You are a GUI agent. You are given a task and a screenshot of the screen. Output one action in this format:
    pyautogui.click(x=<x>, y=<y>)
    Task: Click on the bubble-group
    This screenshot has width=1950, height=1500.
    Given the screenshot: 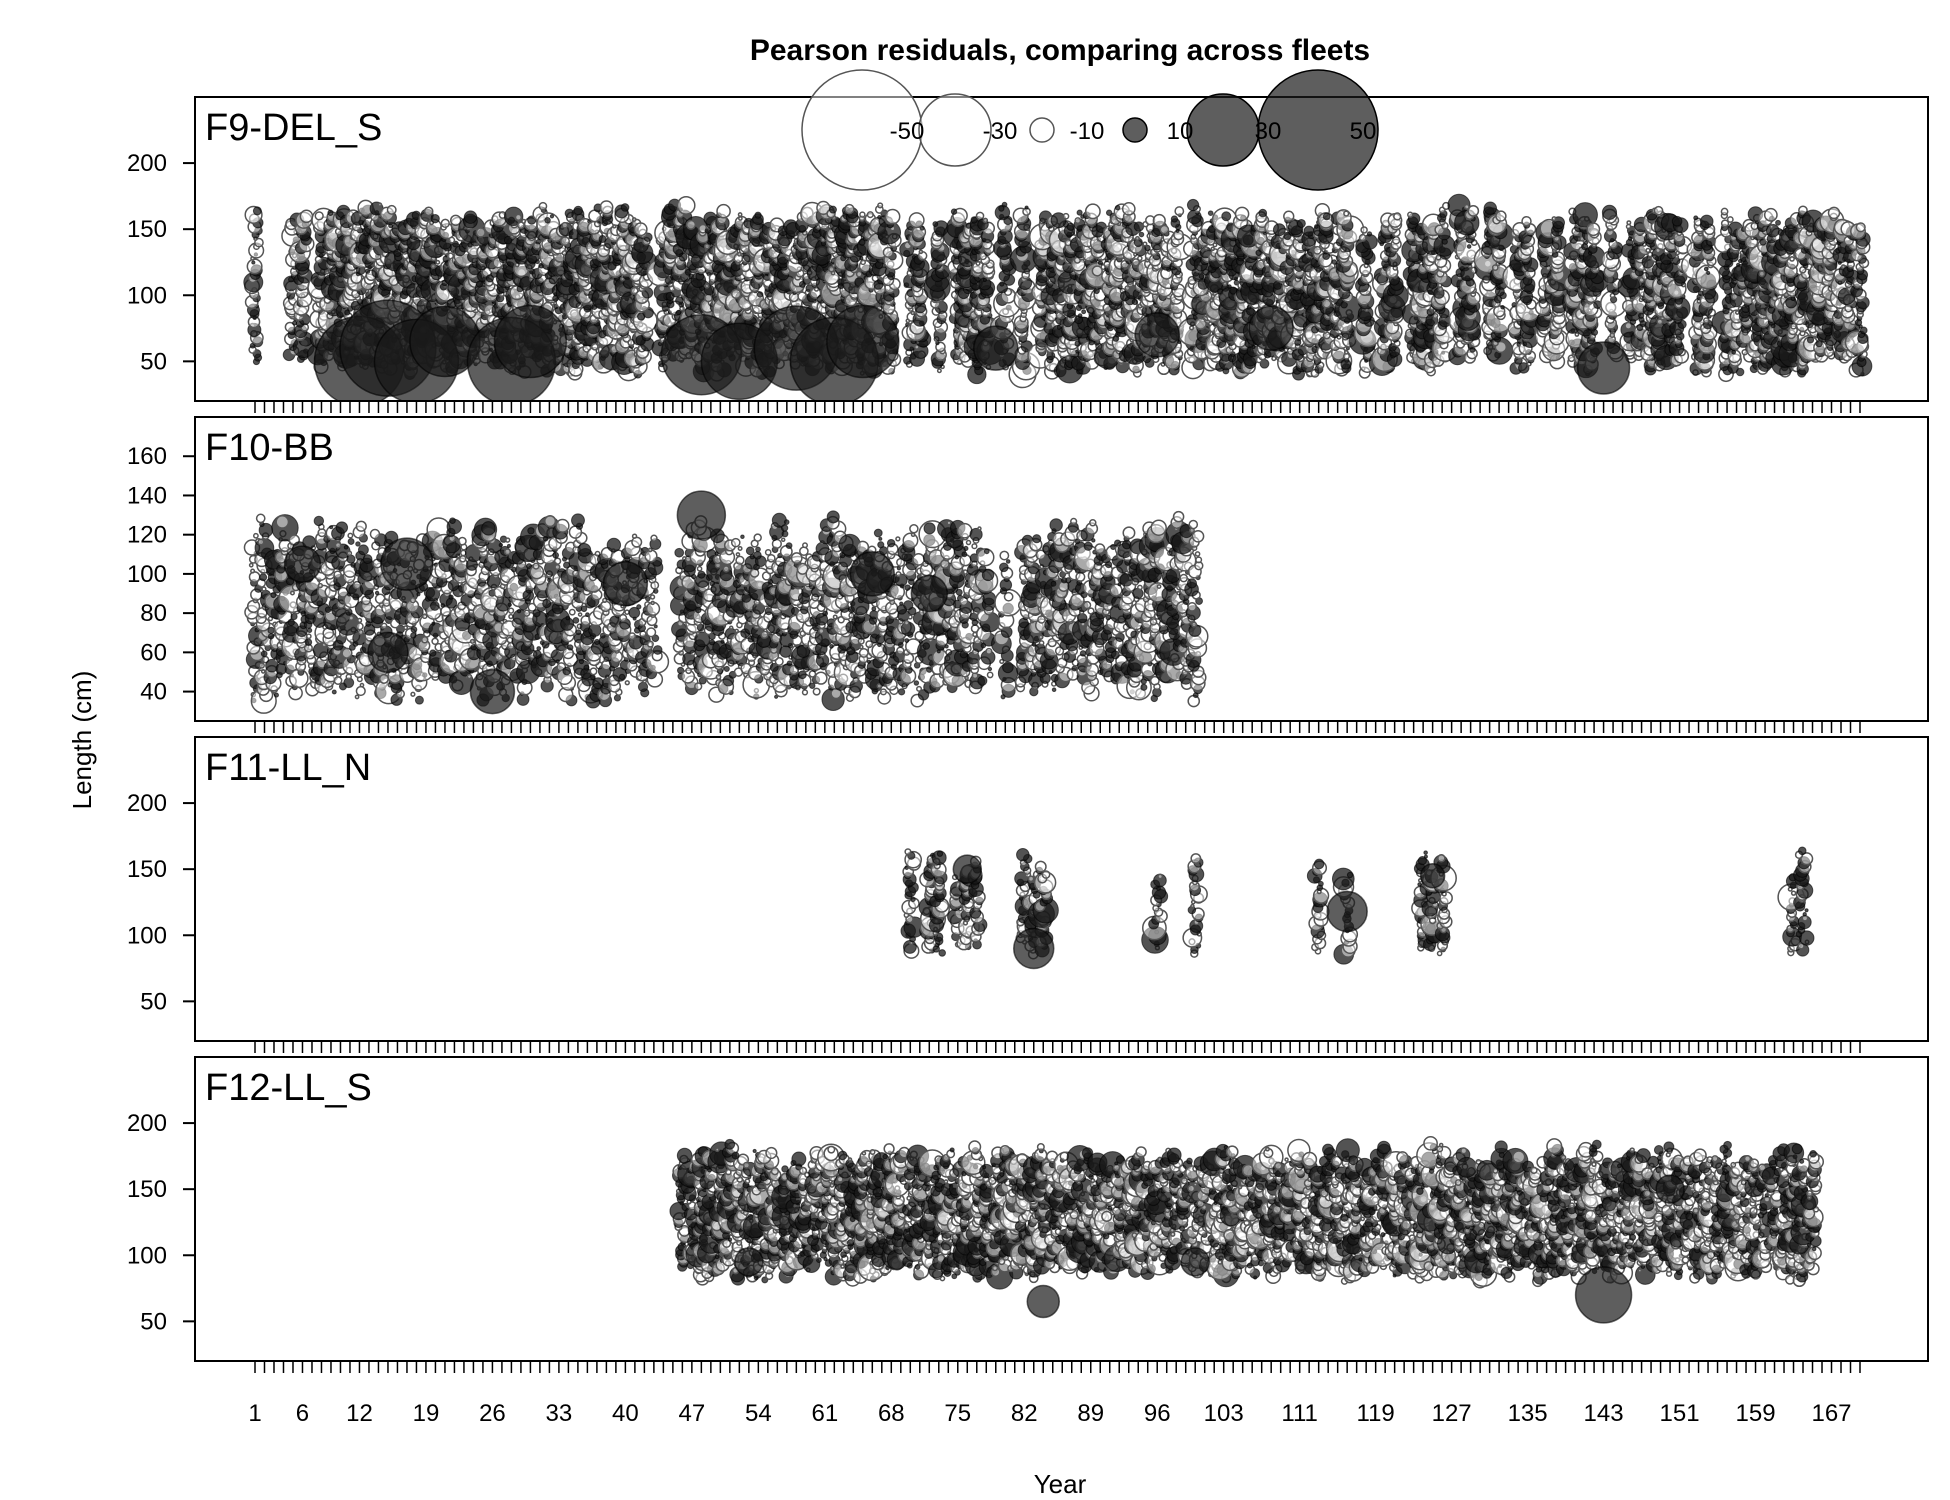 What is the action you would take?
    pyautogui.click(x=1058, y=297)
    